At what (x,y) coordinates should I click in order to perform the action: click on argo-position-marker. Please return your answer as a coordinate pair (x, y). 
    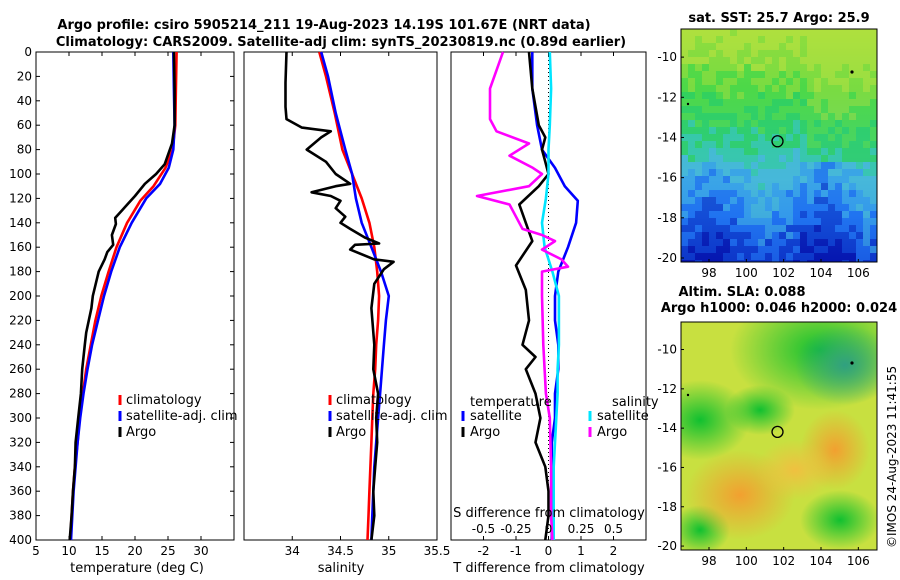
    Looking at the image, I should click on (777, 141).